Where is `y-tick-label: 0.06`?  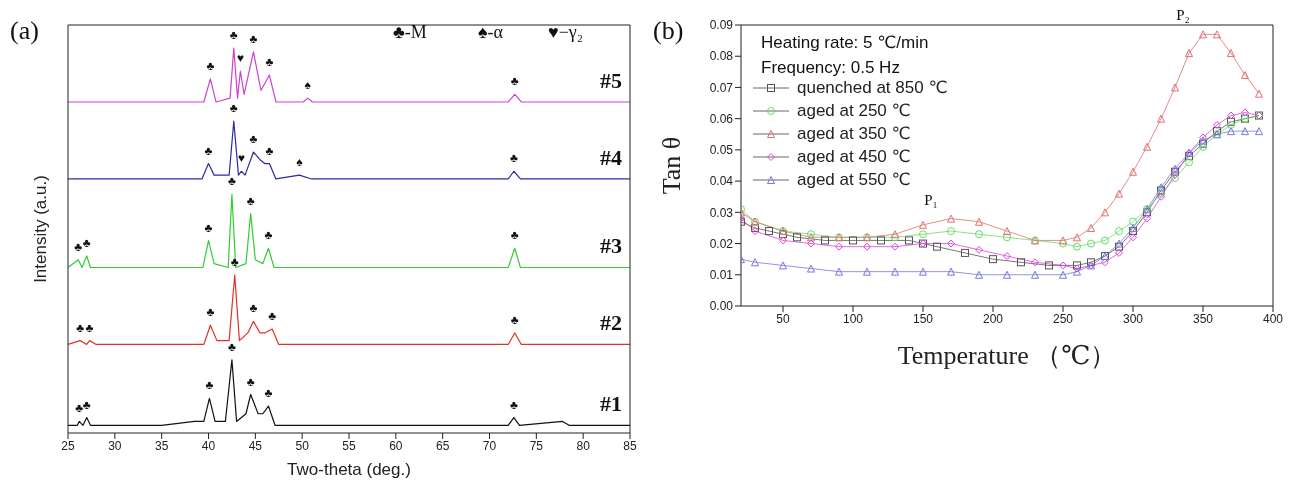
y-tick-label: 0.06 is located at coordinates (721, 118).